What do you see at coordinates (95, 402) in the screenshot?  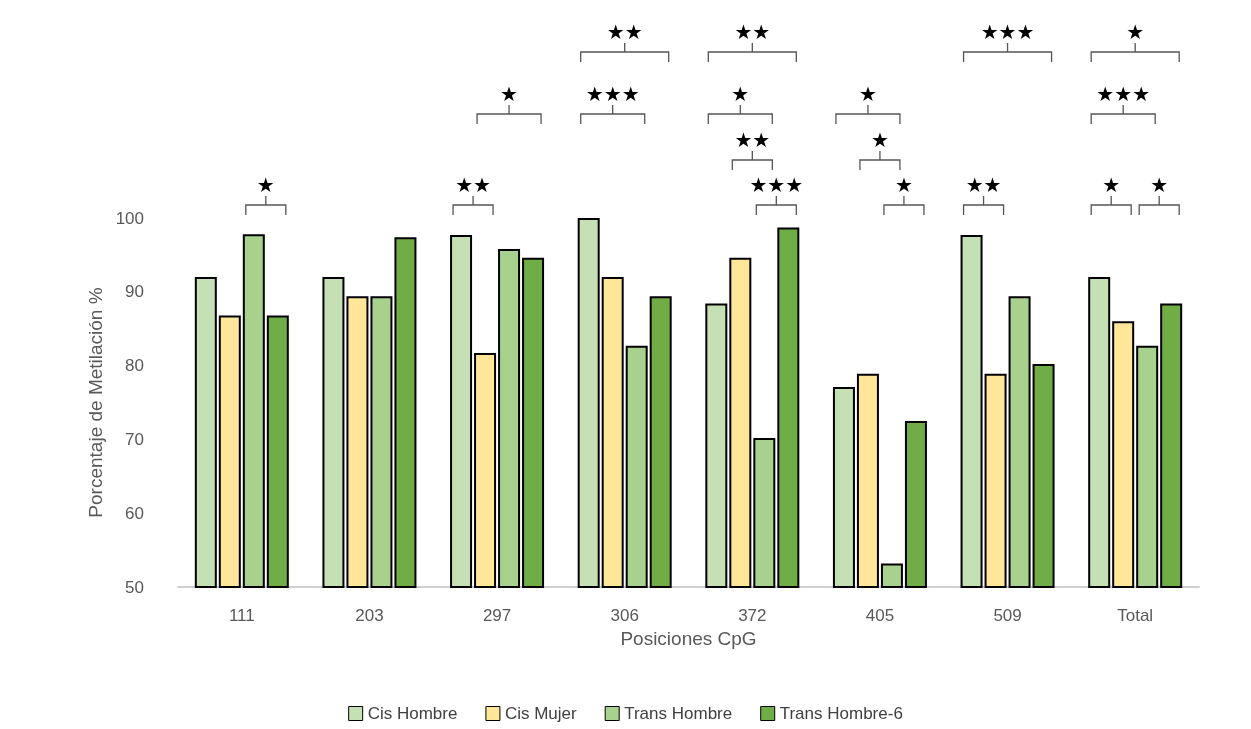 I see `y-axis-title: Porcentaje de Metilación %` at bounding box center [95, 402].